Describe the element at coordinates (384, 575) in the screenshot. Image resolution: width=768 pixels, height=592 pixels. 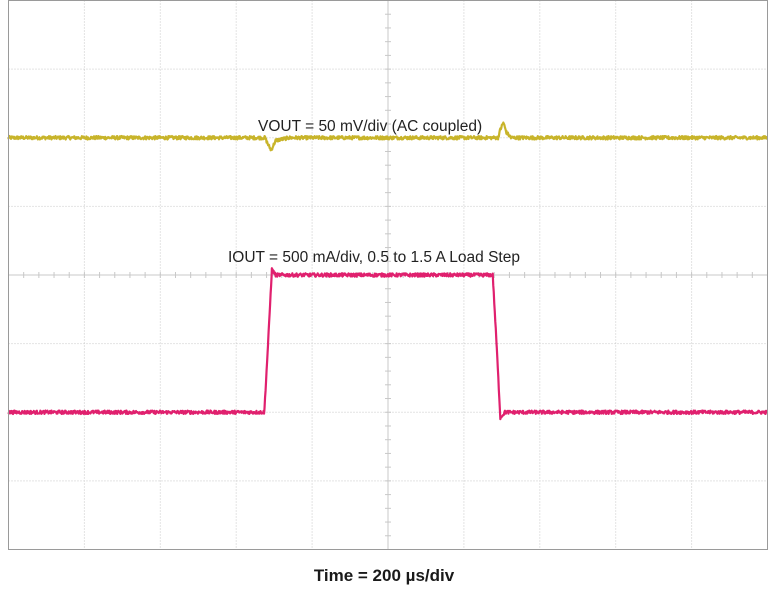
I see `x-axis-label: Time = 200 µs/div` at that location.